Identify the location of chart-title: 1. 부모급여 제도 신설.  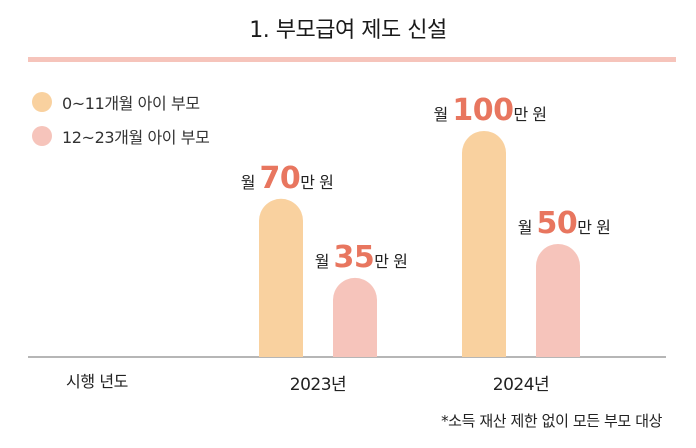
(348, 30).